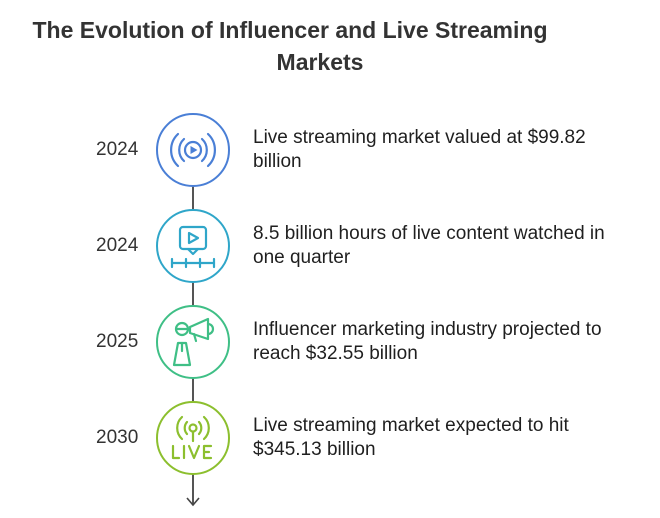  What do you see at coordinates (320, 62) in the screenshot?
I see `title-line-2: Markets` at bounding box center [320, 62].